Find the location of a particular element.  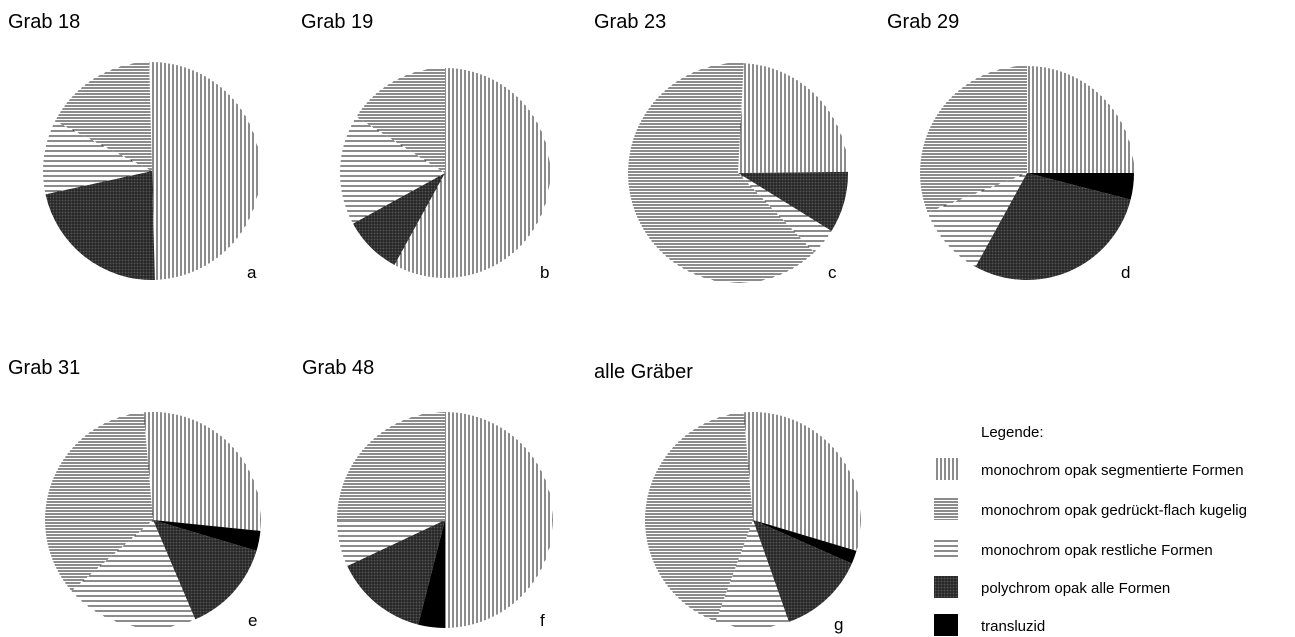

pie-letter: a is located at coordinates (252, 272).